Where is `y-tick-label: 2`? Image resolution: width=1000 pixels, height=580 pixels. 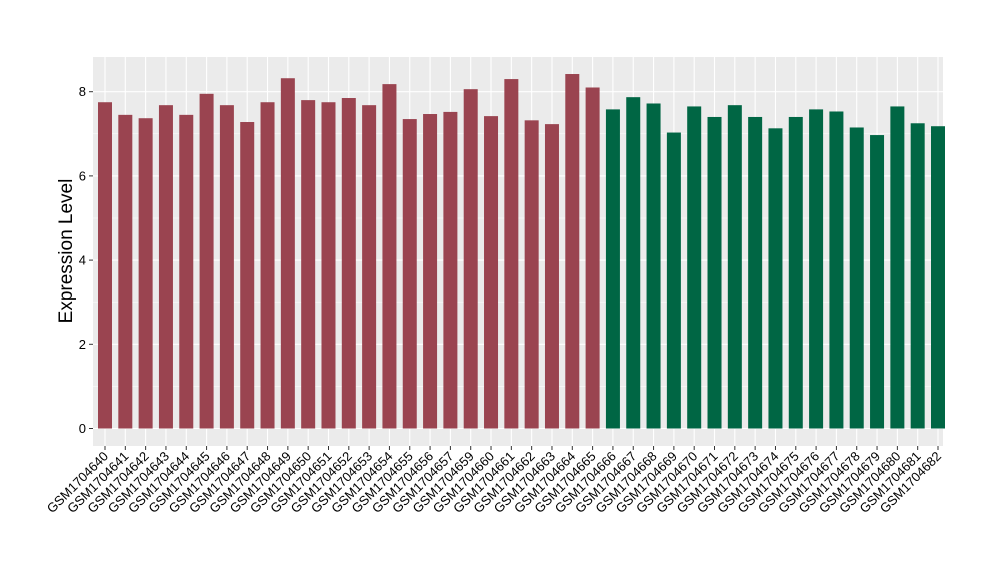
y-tick-label: 2 is located at coordinates (82, 344).